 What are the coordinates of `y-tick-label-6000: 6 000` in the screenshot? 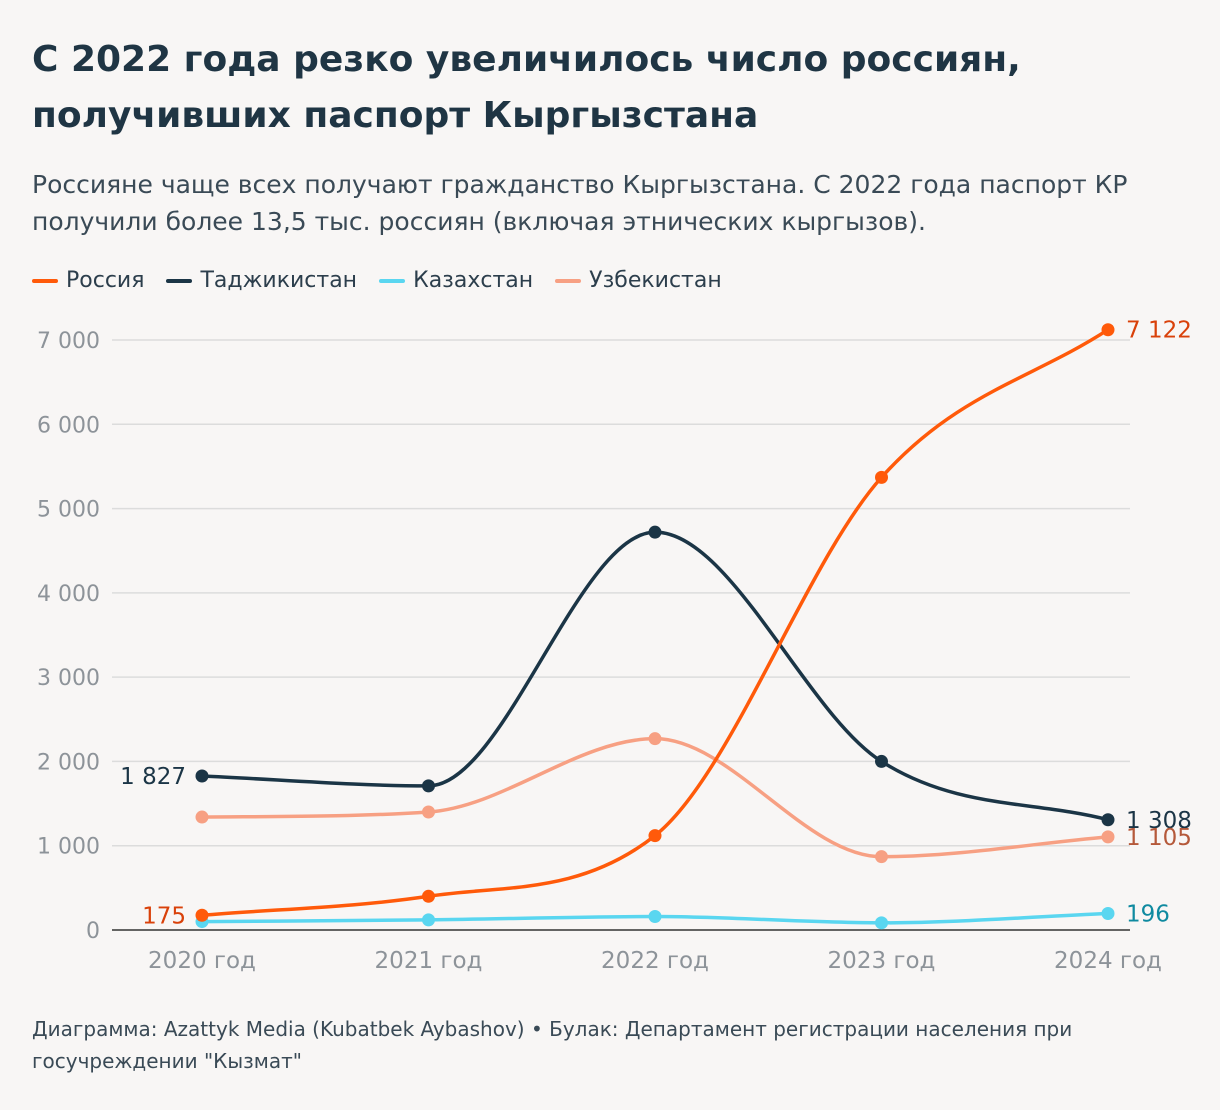 It's located at (68, 425).